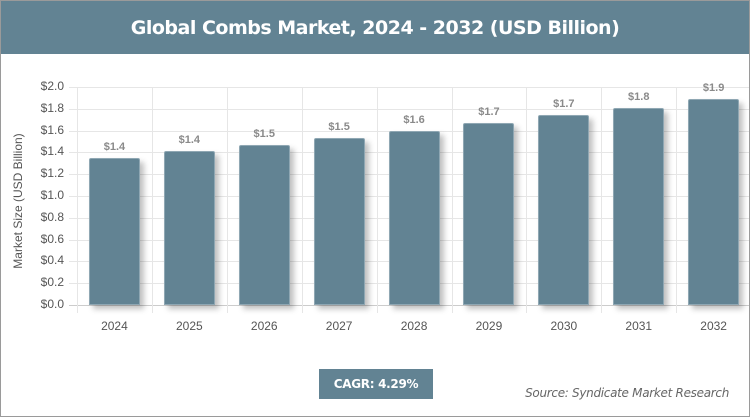 The height and width of the screenshot is (417, 750). Describe the element at coordinates (639, 326) in the screenshot. I see `x-tick-label: 2031` at that location.